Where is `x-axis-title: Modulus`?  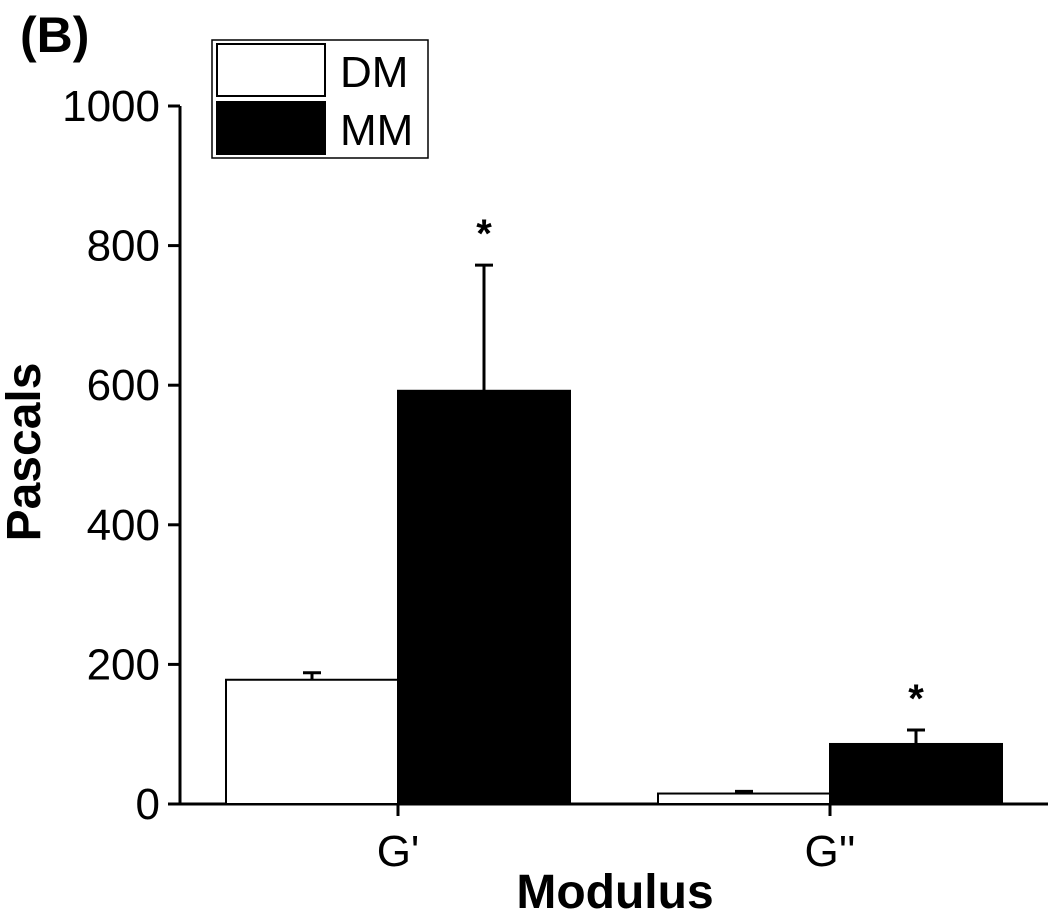
x-axis-title: Modulus is located at coordinates (614, 890).